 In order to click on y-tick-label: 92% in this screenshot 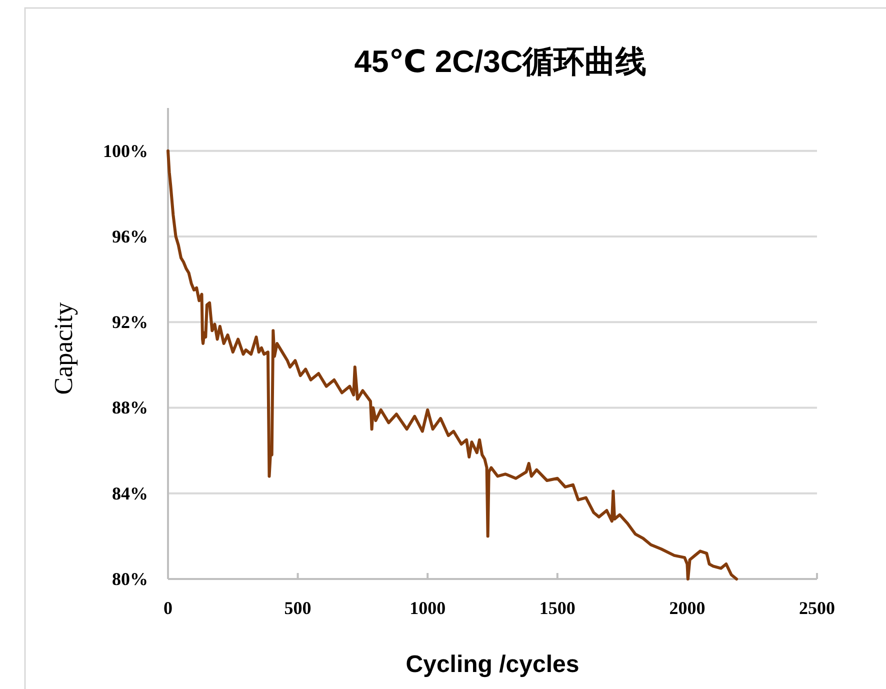, I will do `click(130, 322)`.